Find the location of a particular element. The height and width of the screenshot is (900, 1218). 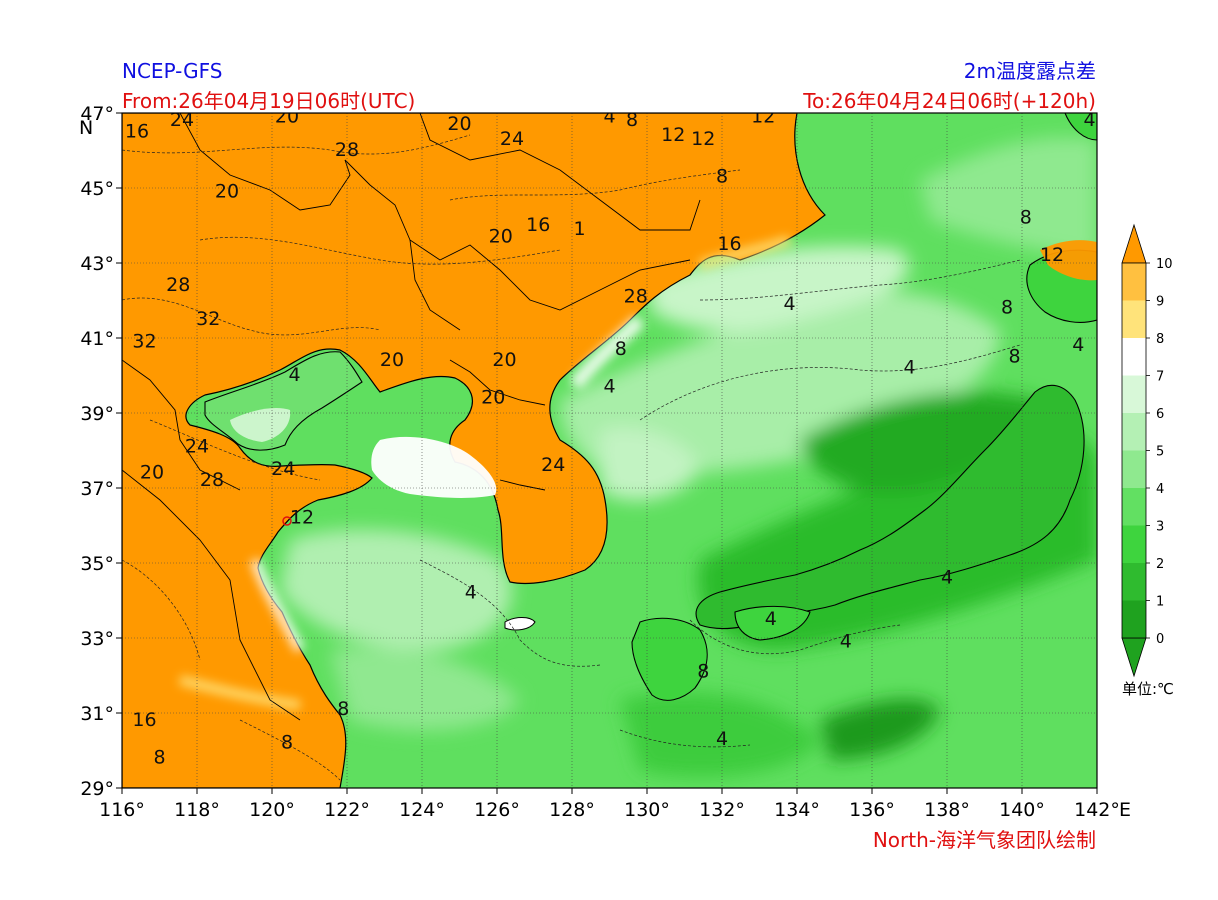

x-tick-label: 118° is located at coordinates (197, 810).